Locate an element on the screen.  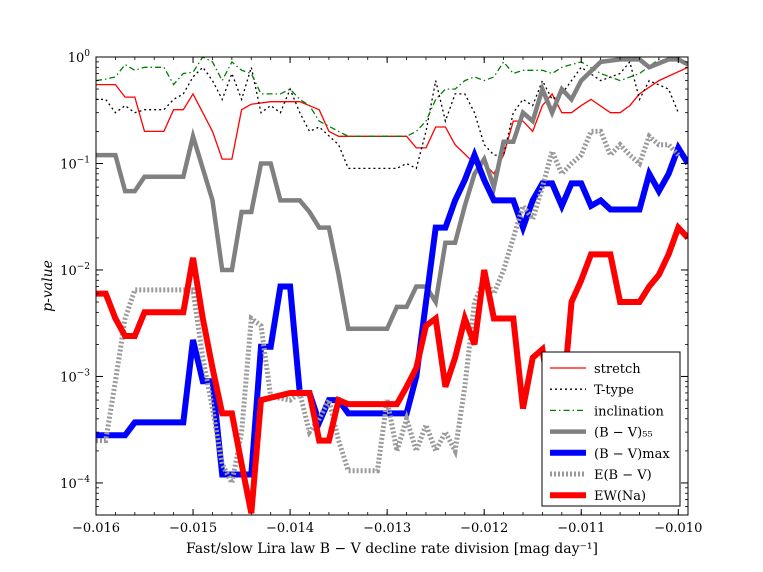
x-tick-label: −0.011 is located at coordinates (581, 528).